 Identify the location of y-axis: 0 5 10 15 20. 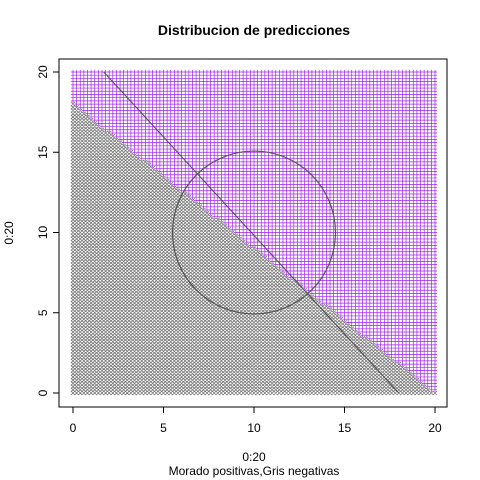
(48, 230).